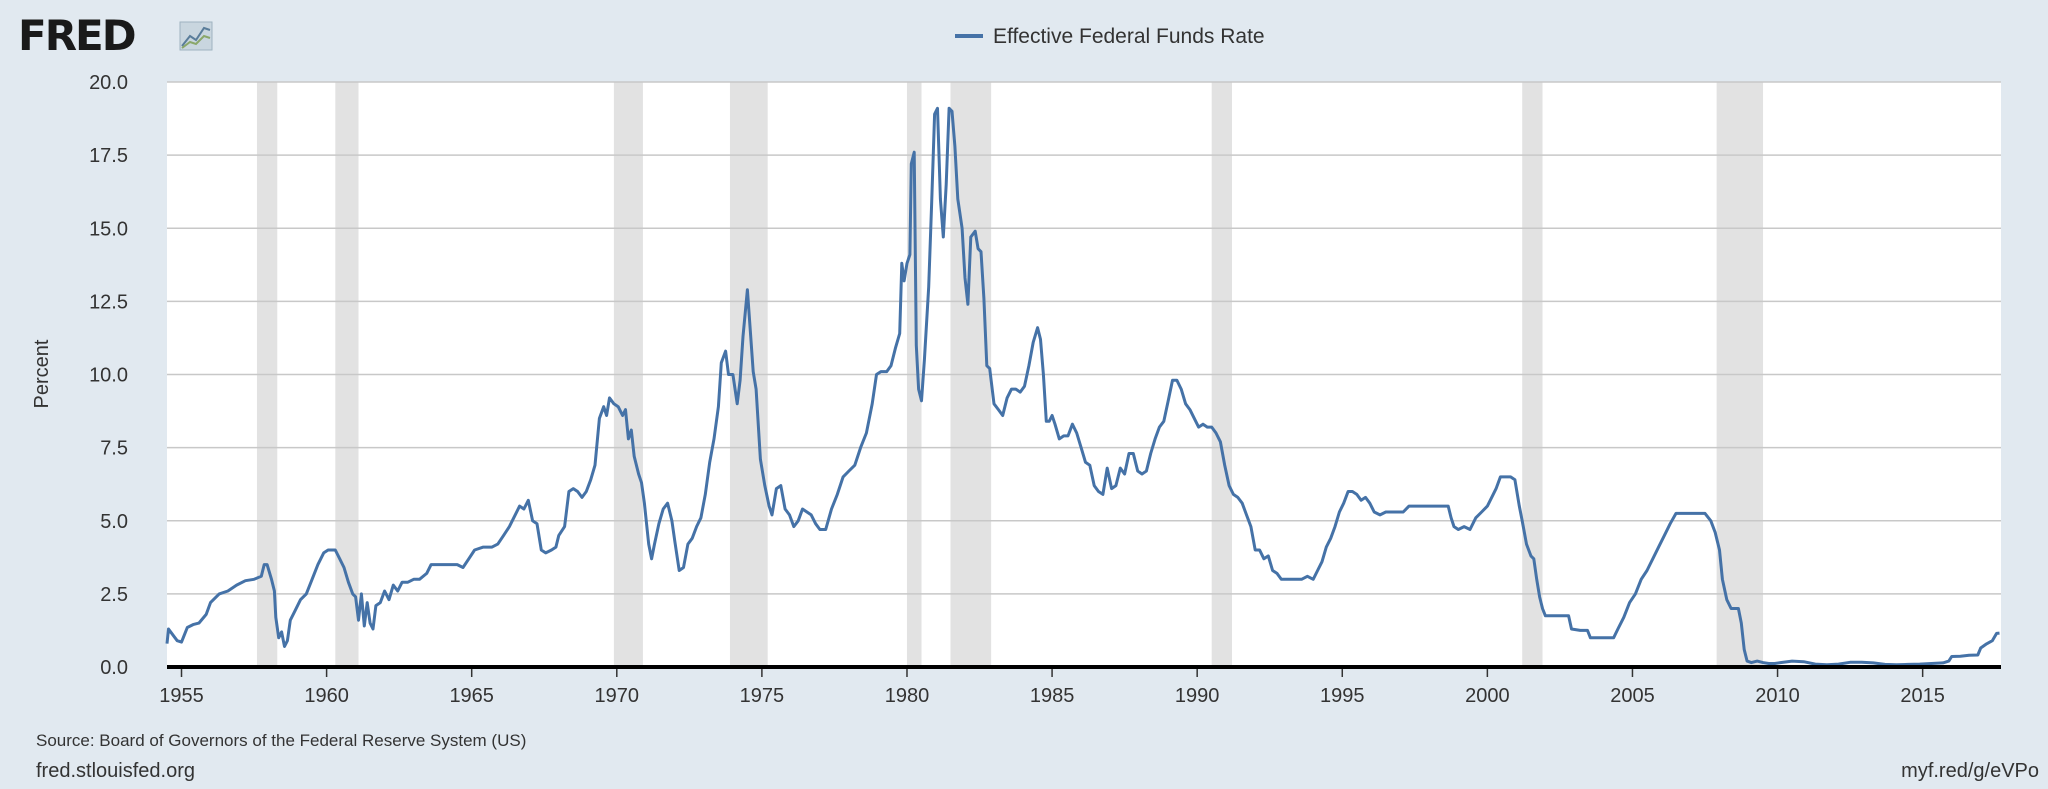 The height and width of the screenshot is (789, 2048). I want to click on y-tick-label: 17.5, so click(108, 156).